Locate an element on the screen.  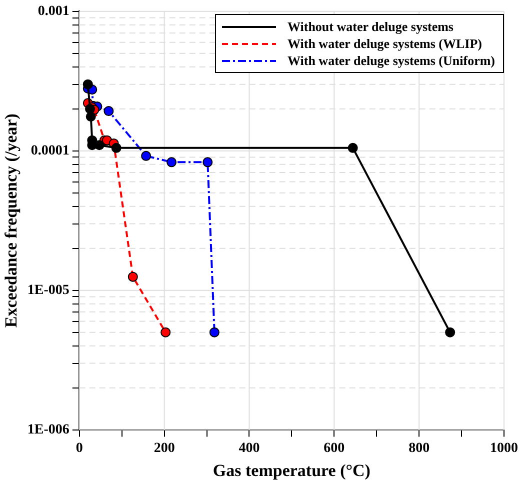
x-axis-title: Gas temperature (°C) is located at coordinates (291, 470).